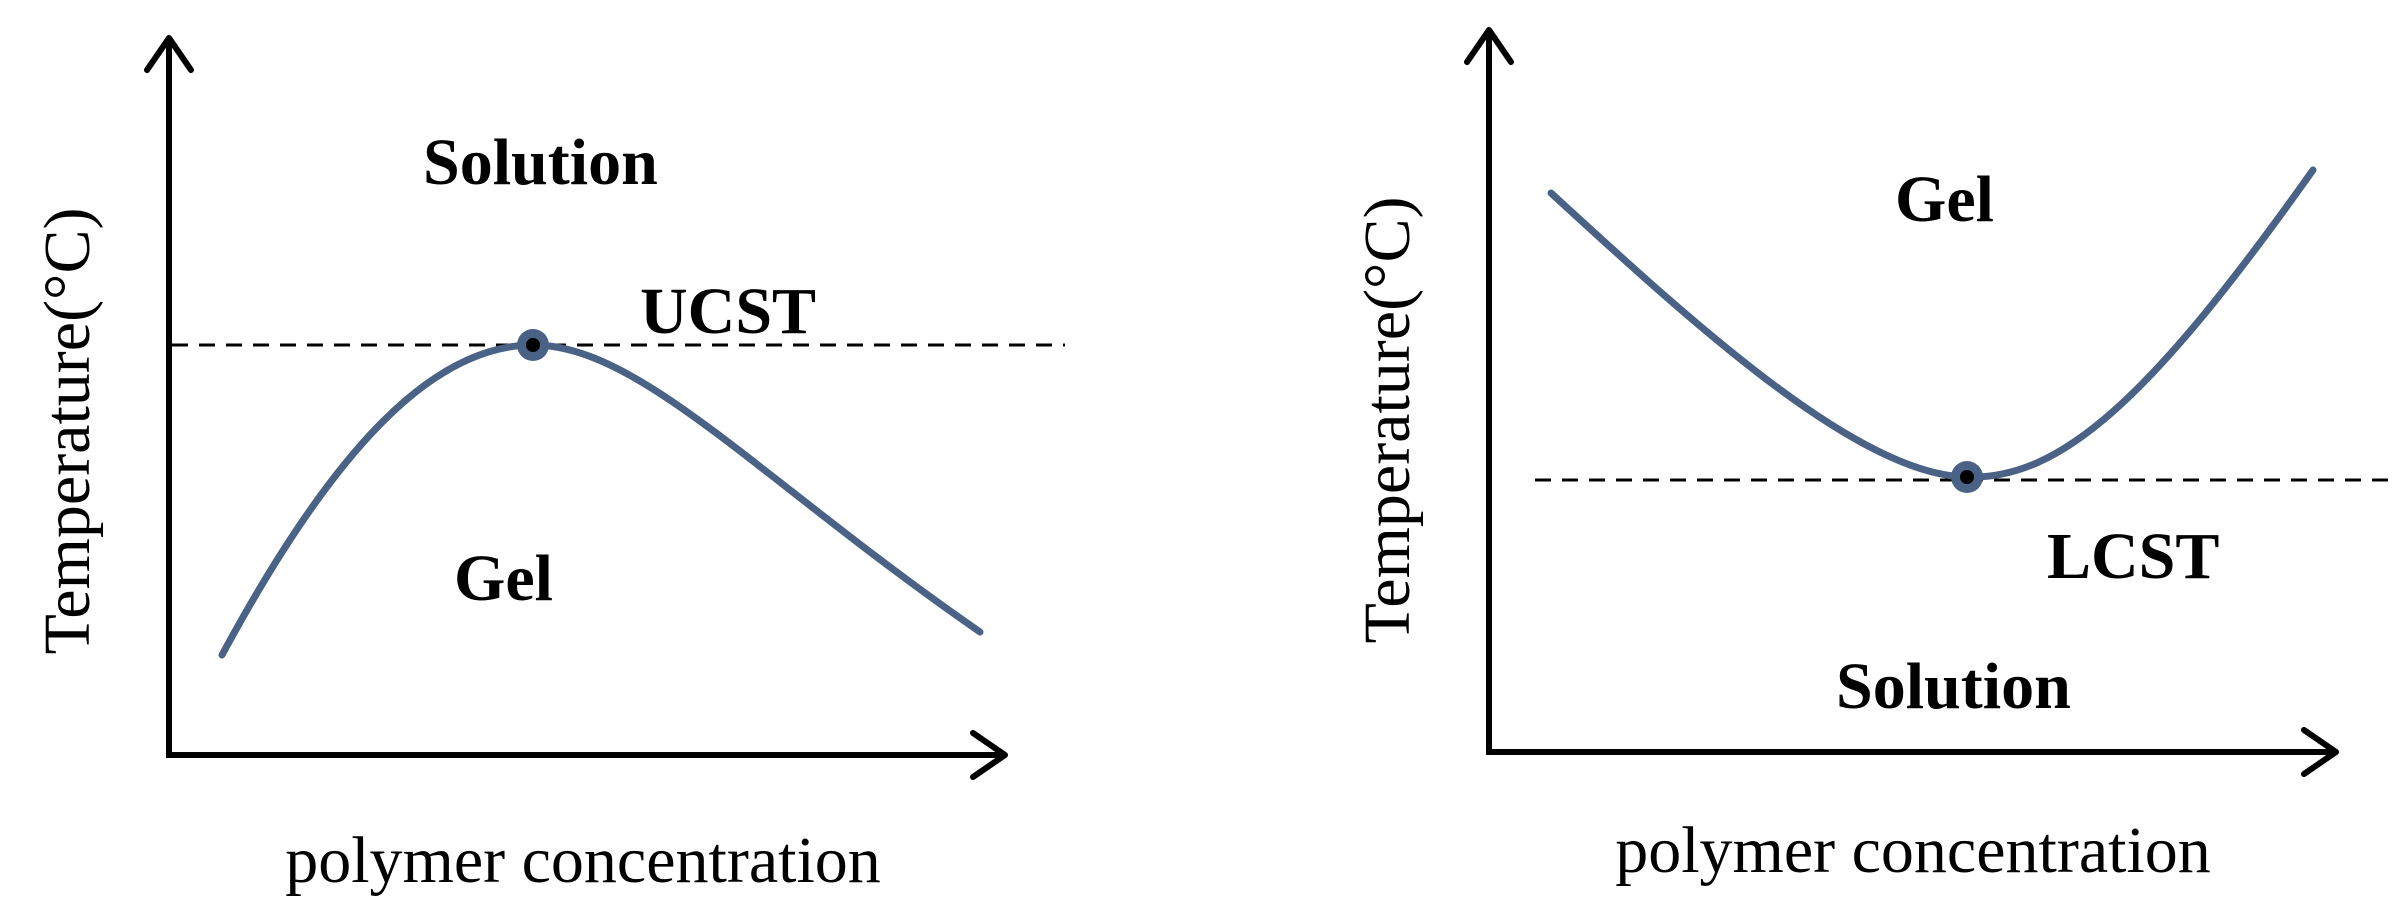 This screenshot has width=2400, height=909. I want to click on lcst-threshold-label: LCST, so click(2133, 556).